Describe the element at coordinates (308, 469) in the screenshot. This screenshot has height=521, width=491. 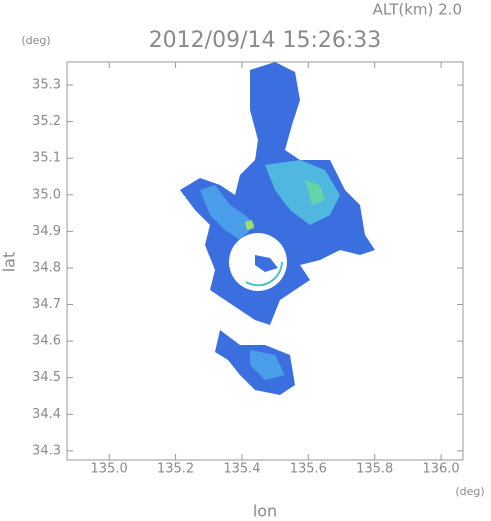
I see `x-tick-label: 135.6` at that location.